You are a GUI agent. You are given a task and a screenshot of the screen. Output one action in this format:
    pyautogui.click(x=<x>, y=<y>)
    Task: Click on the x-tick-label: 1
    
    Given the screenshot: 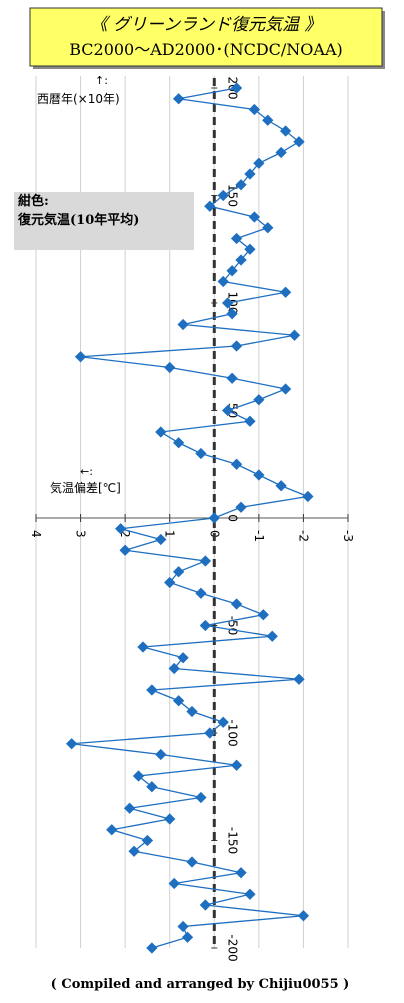 What is the action you would take?
    pyautogui.click(x=170, y=534)
    